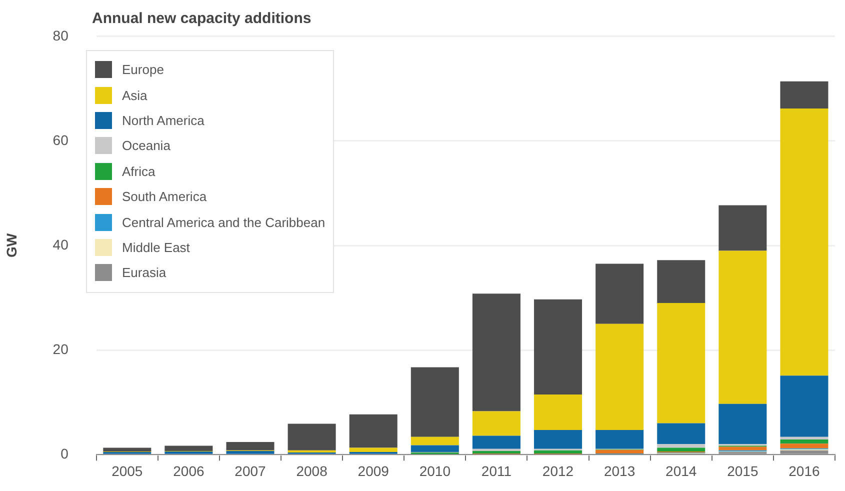 Image resolution: width=845 pixels, height=491 pixels. I want to click on y-tick-label: 60, so click(60, 140).